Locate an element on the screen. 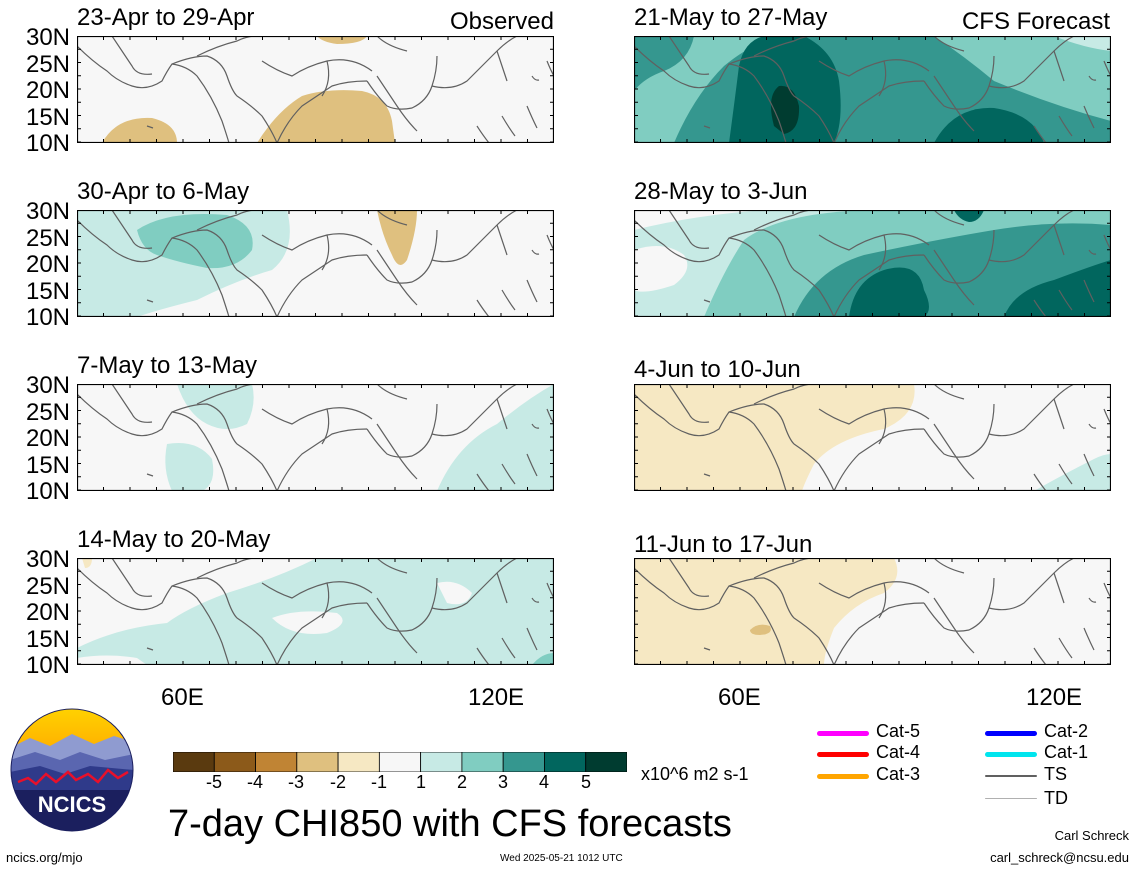  lon-label-120e-left: 120E is located at coordinates (496, 697).